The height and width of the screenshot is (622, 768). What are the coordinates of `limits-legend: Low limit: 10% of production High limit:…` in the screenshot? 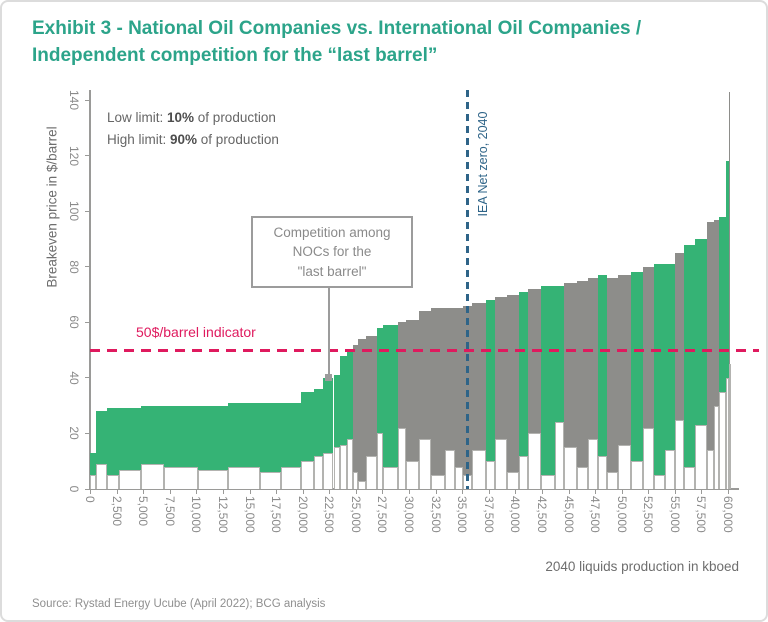 It's located at (193, 128).